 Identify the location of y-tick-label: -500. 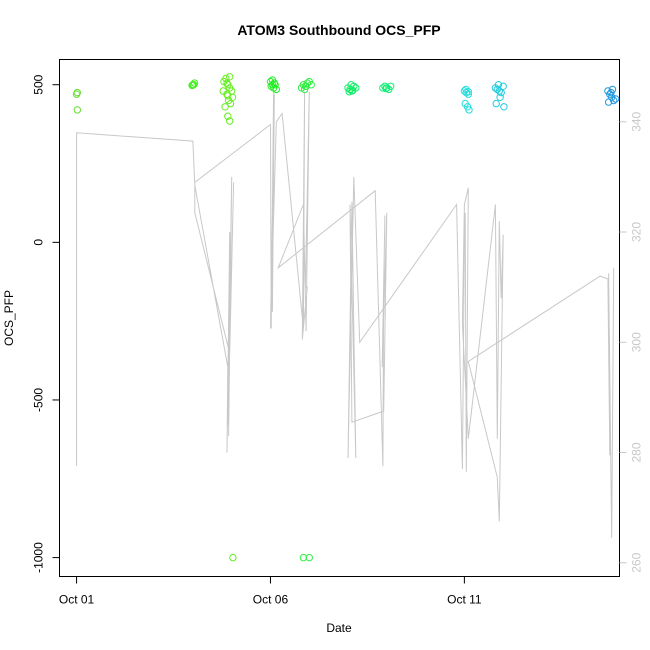
(39, 400).